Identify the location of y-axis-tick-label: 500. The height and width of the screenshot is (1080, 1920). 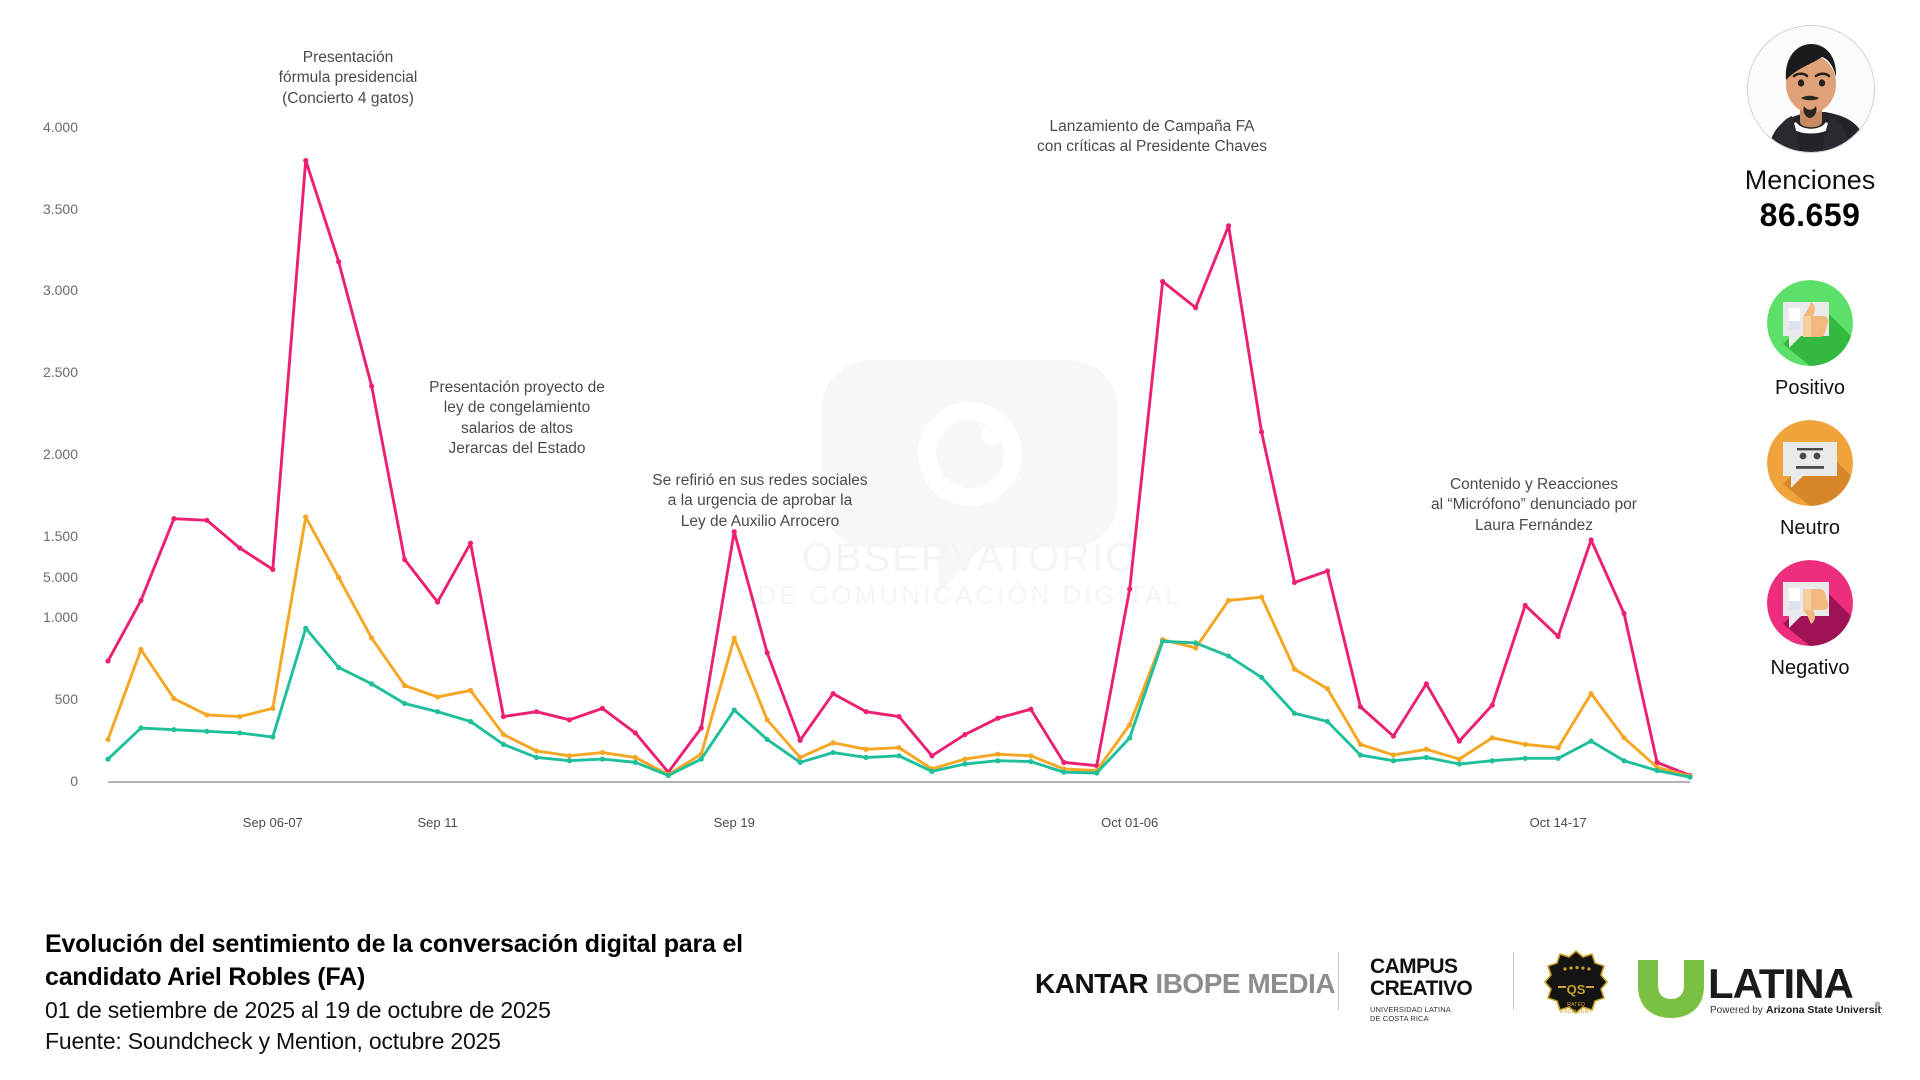
(66, 699).